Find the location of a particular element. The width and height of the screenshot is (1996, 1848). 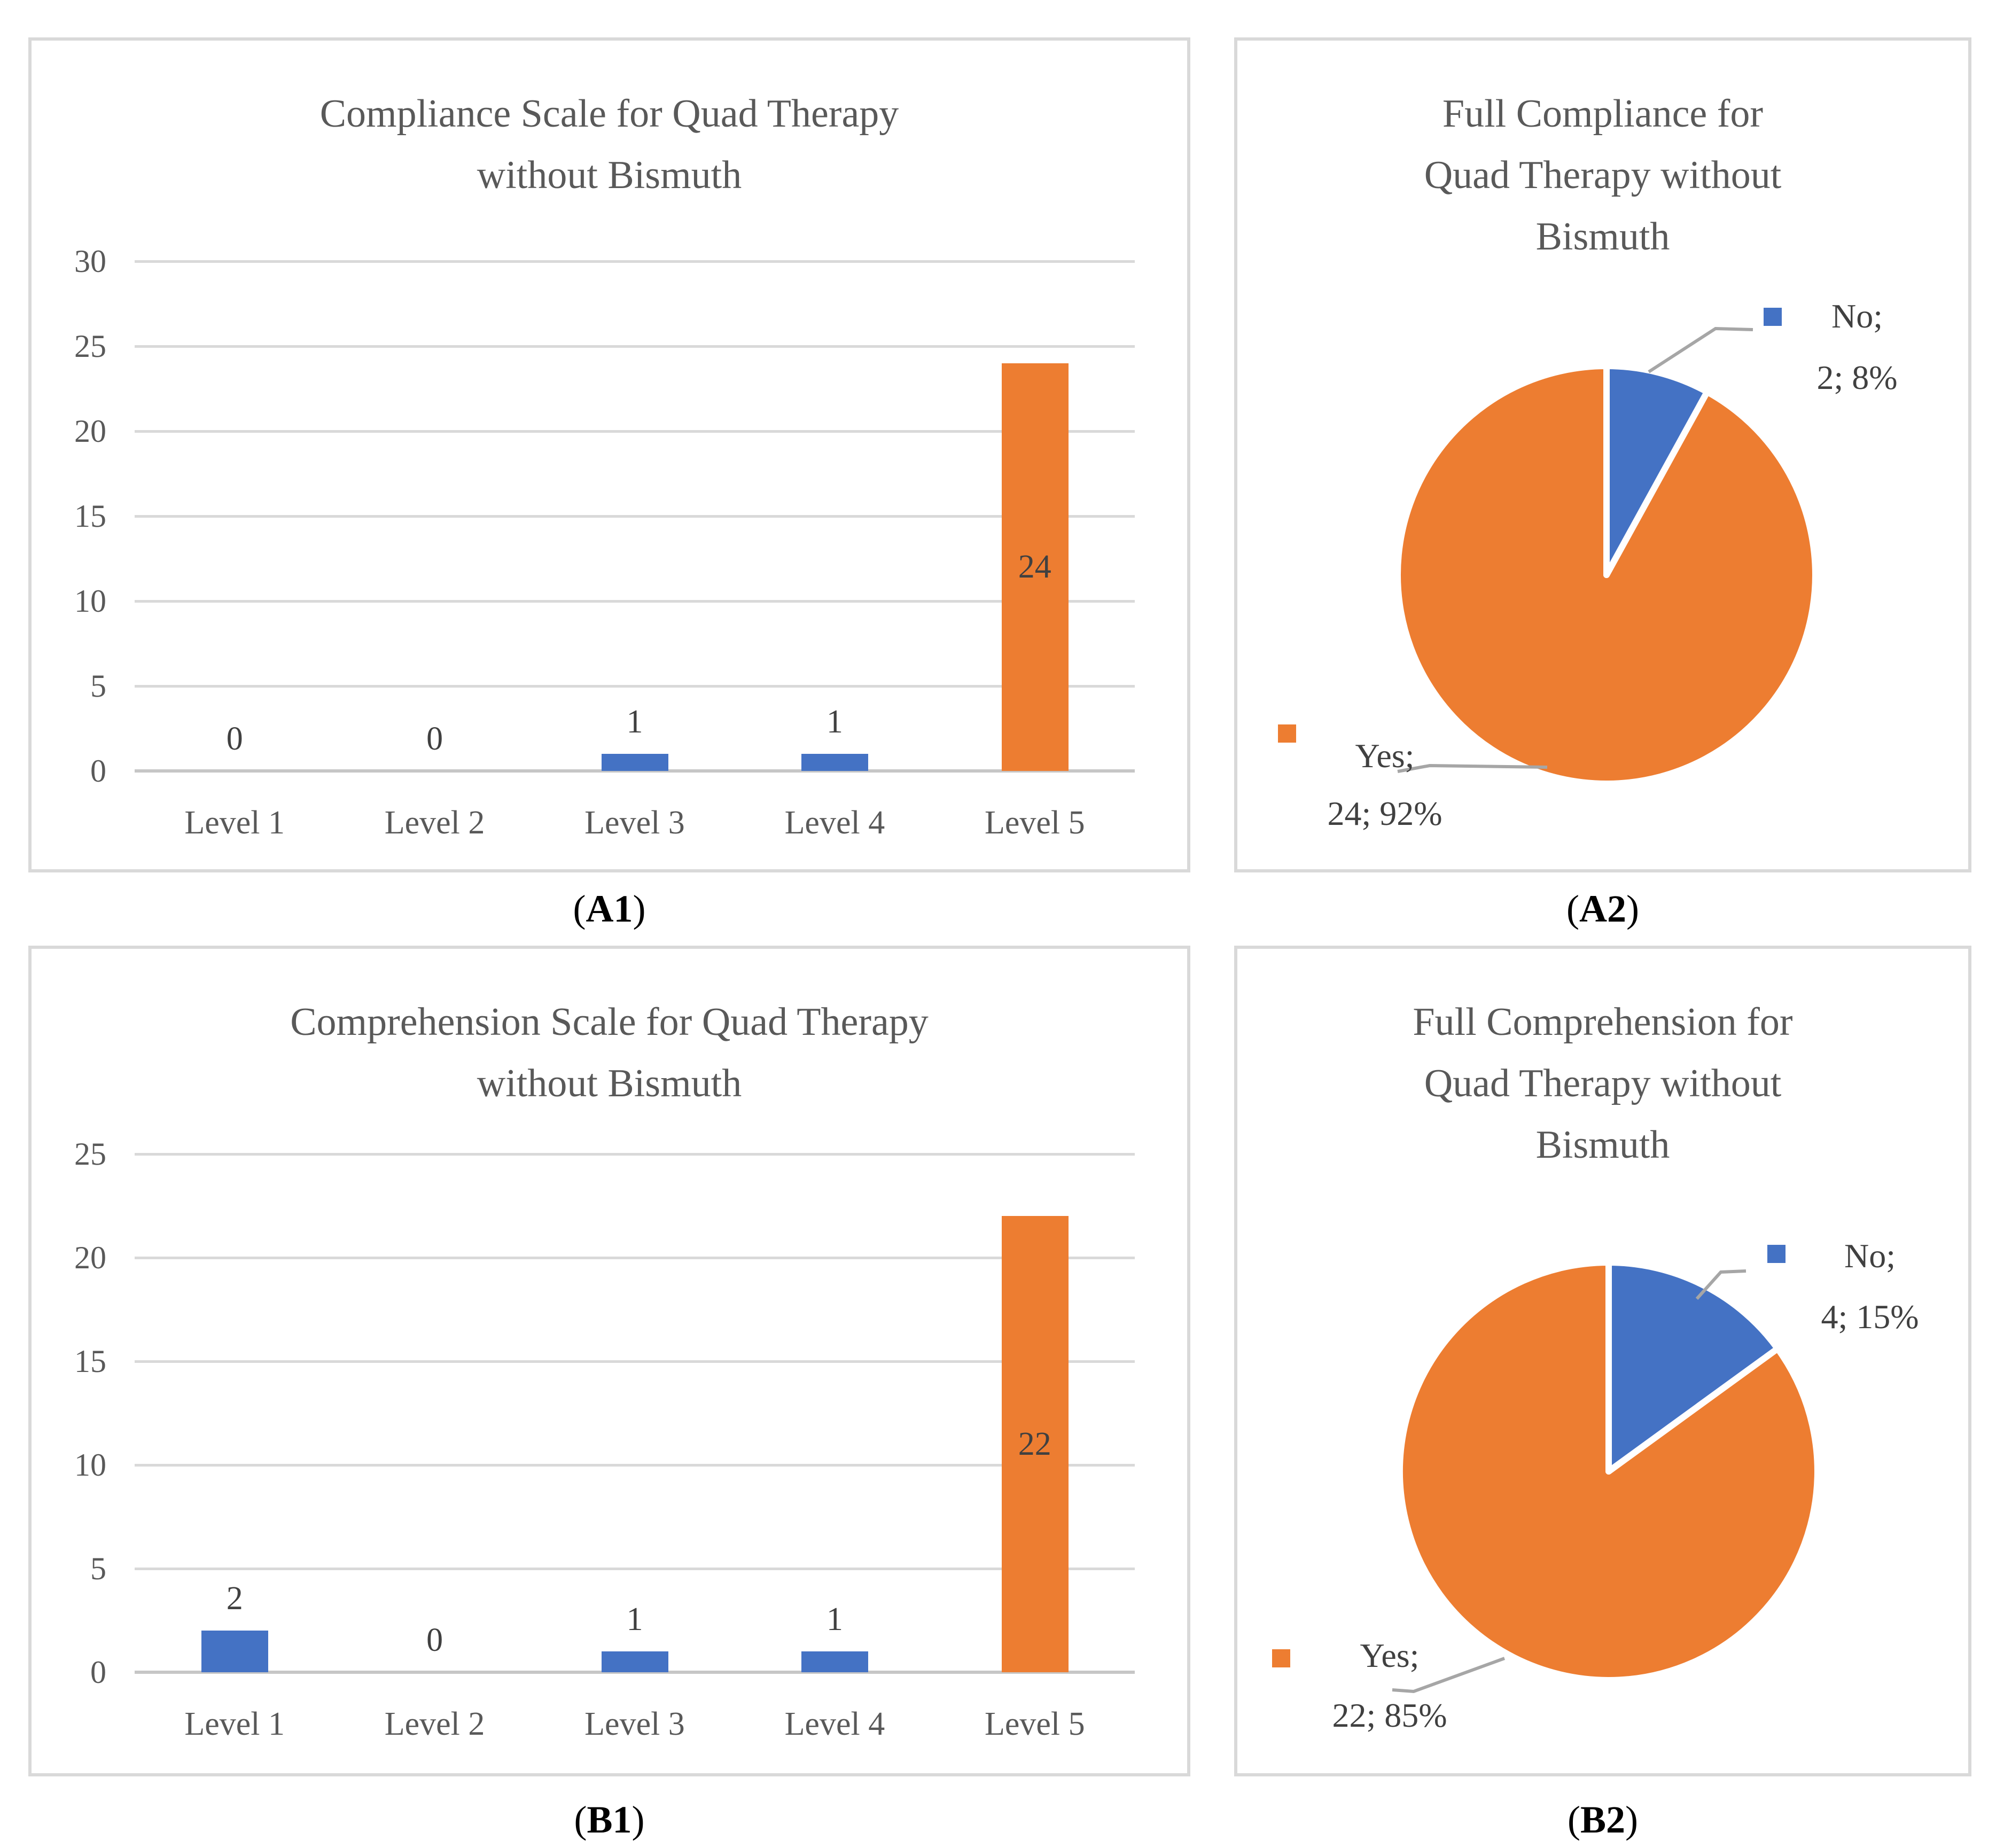

caption-label: B1 is located at coordinates (610, 1819).